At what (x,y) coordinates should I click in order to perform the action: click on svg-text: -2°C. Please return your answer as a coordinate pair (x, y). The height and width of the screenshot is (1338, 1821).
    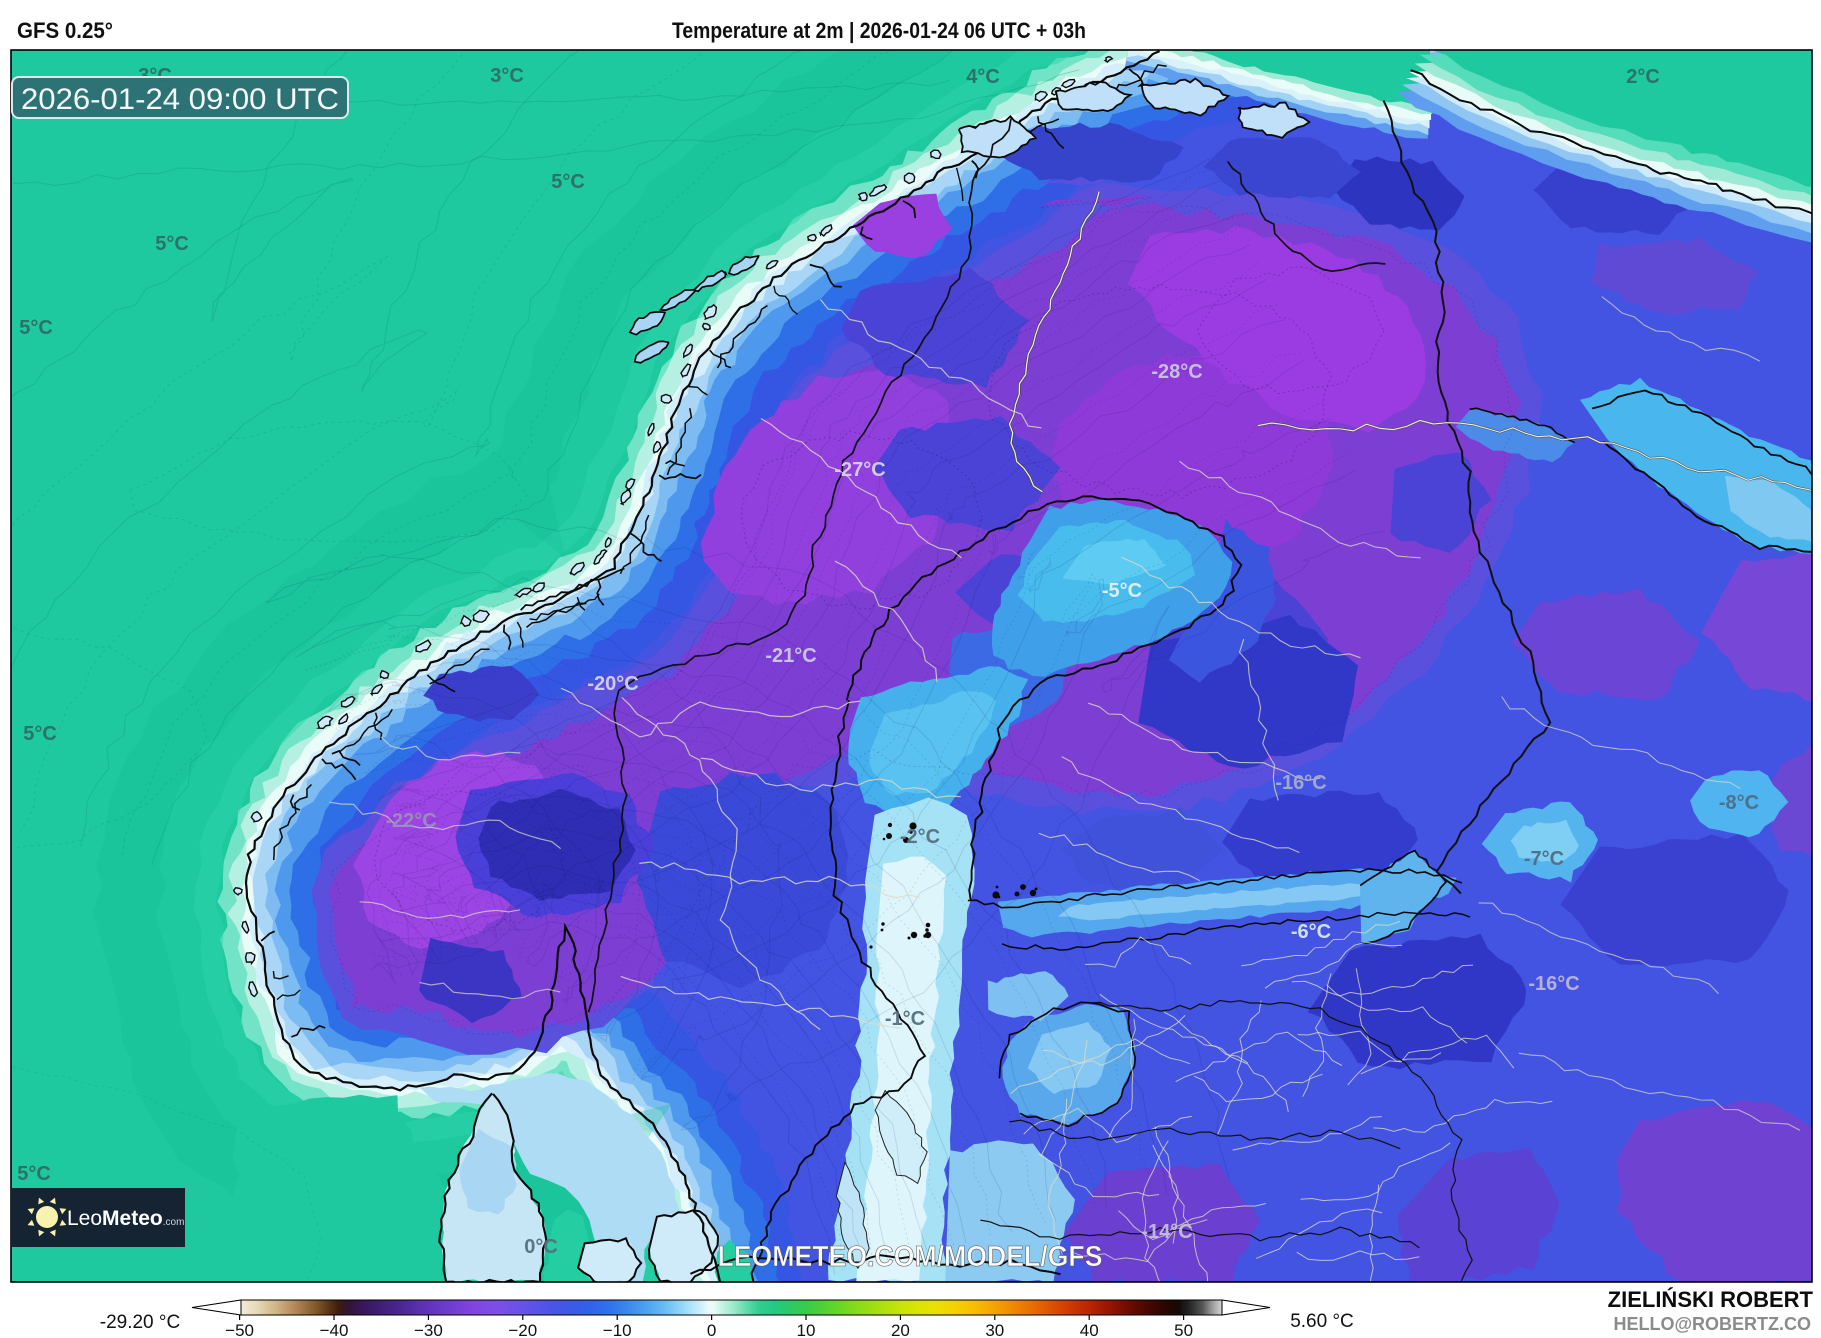
    Looking at the image, I should click on (920, 837).